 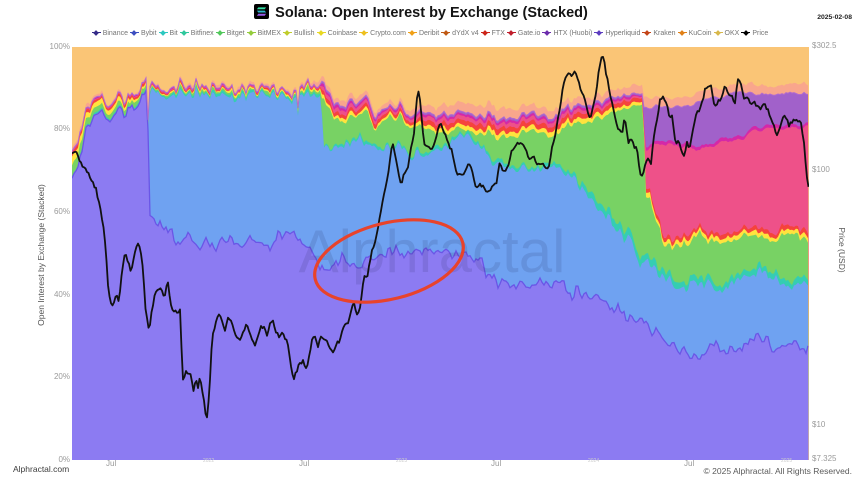 What do you see at coordinates (432, 251) in the screenshot?
I see `svg-text: Alphractal` at bounding box center [432, 251].